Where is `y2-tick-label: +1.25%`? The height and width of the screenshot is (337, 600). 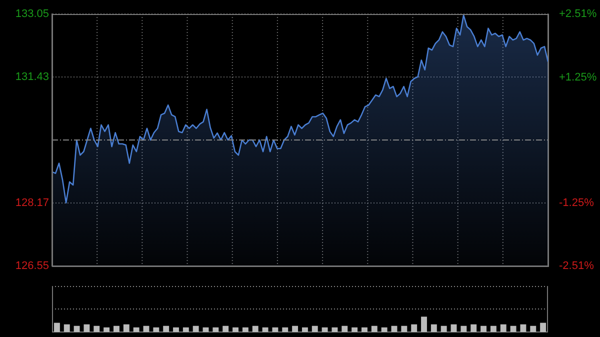
y2-tick-label: +1.25% is located at coordinates (578, 77).